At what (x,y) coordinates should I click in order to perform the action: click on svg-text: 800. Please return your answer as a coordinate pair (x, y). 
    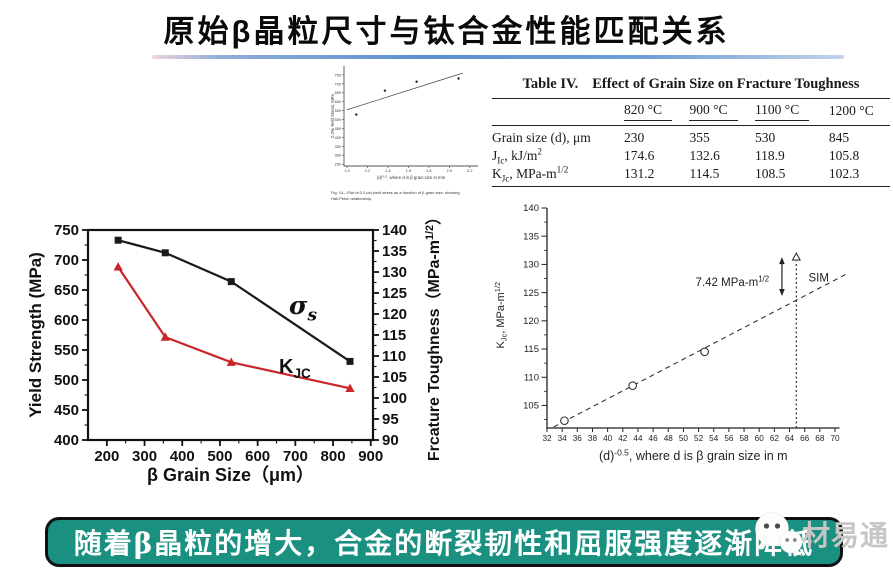
    Looking at the image, I should click on (333, 456).